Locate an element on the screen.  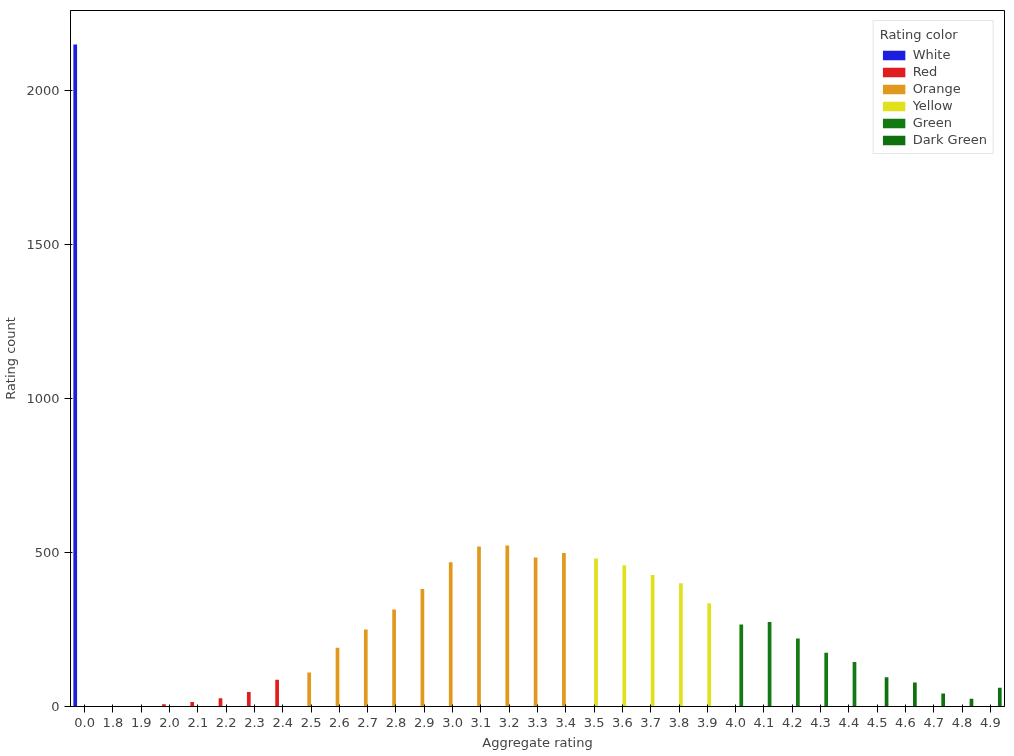
x-tick-label: 2.0 is located at coordinates (169, 722).